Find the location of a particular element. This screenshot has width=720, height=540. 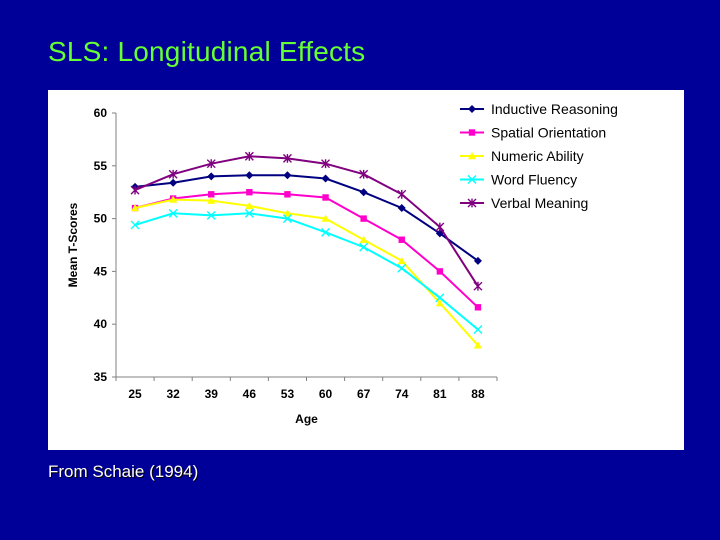

x-axis-title: Age is located at coordinates (306, 419).